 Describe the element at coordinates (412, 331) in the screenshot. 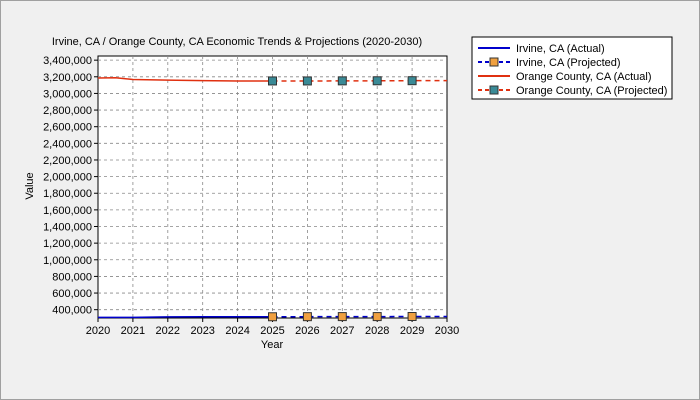

I see `x-tick-label: 2029` at that location.